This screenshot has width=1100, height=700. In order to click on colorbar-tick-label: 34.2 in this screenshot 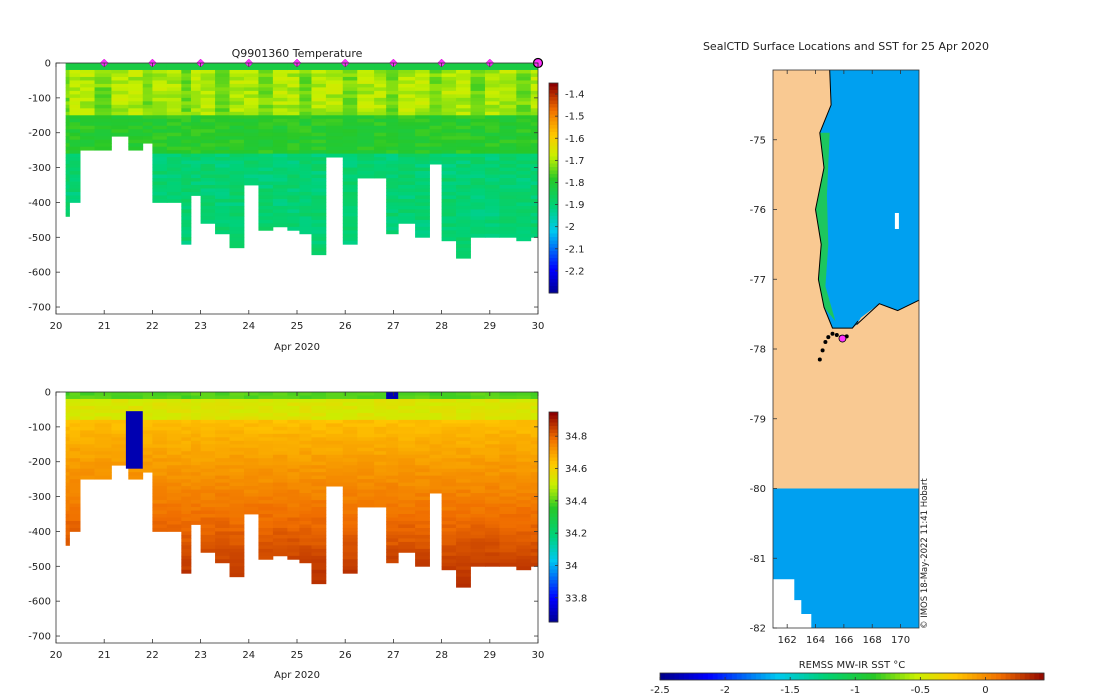, I will do `click(576, 534)`.